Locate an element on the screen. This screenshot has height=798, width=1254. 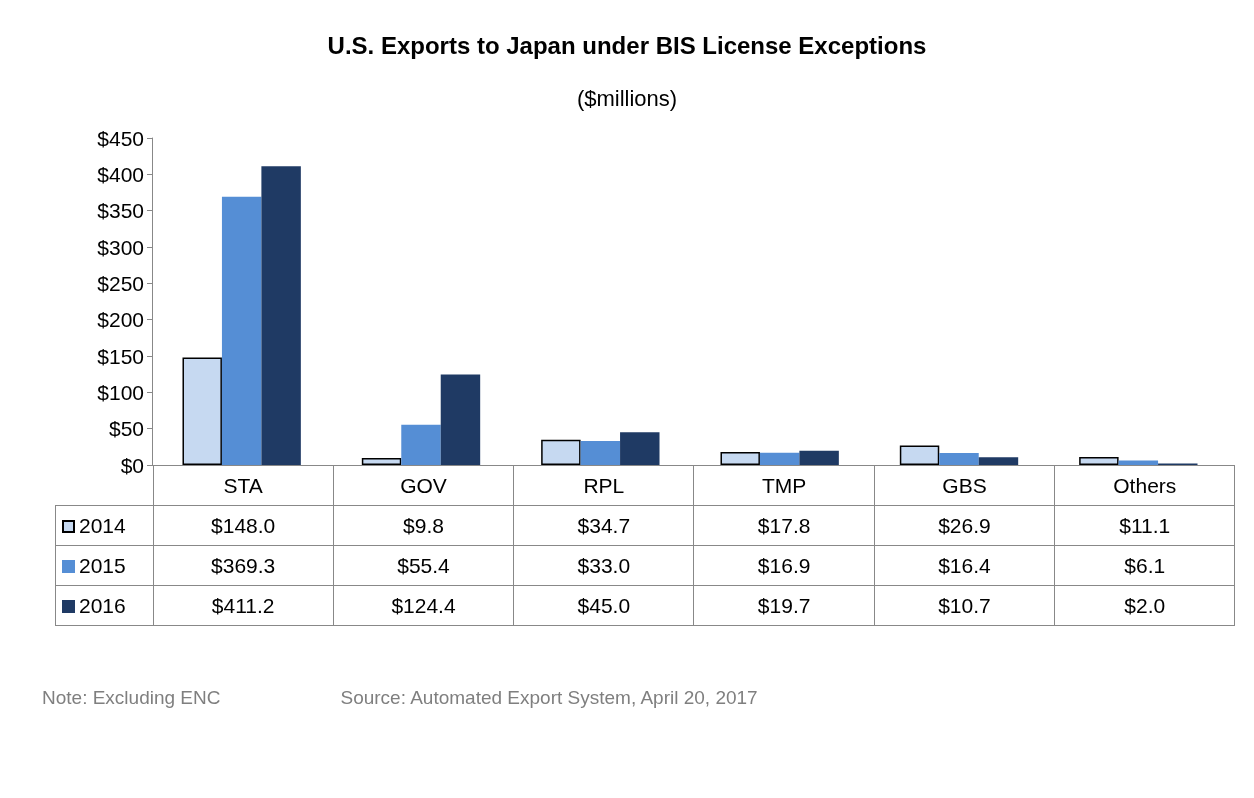
x-tick-label: Others is located at coordinates (1144, 485).